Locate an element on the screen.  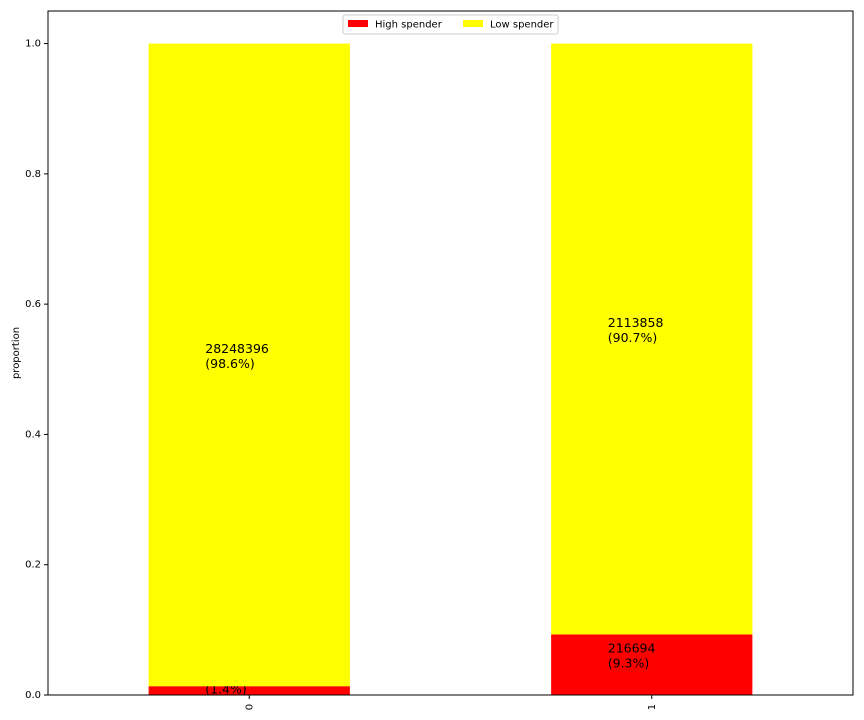
y-tick-label: 0.0 is located at coordinates (33, 695).